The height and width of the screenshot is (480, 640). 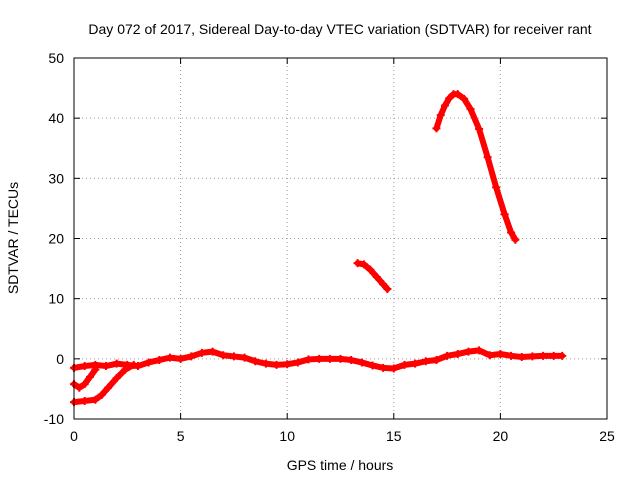 I want to click on series-segment-b, so click(x=104, y=383).